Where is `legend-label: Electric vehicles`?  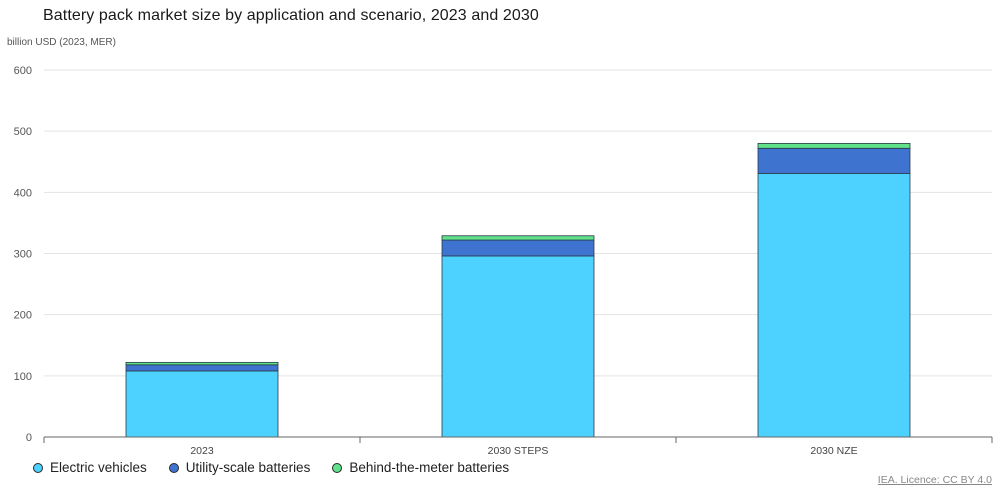
legend-label: Electric vehicles is located at coordinates (98, 467).